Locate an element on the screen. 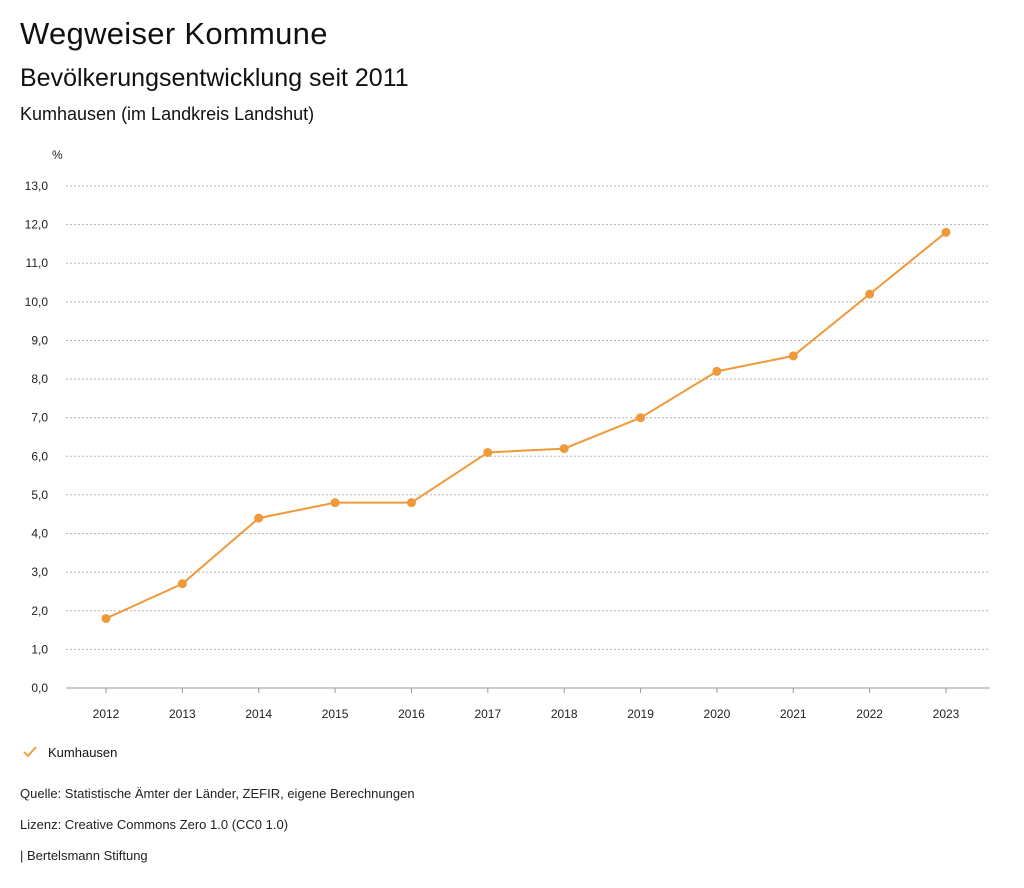 The image size is (1024, 888). check-icon is located at coordinates (30, 752).